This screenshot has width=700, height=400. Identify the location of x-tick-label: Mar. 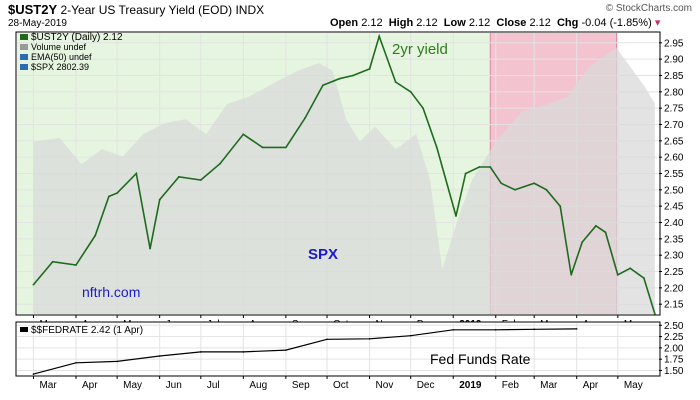
(48, 385).